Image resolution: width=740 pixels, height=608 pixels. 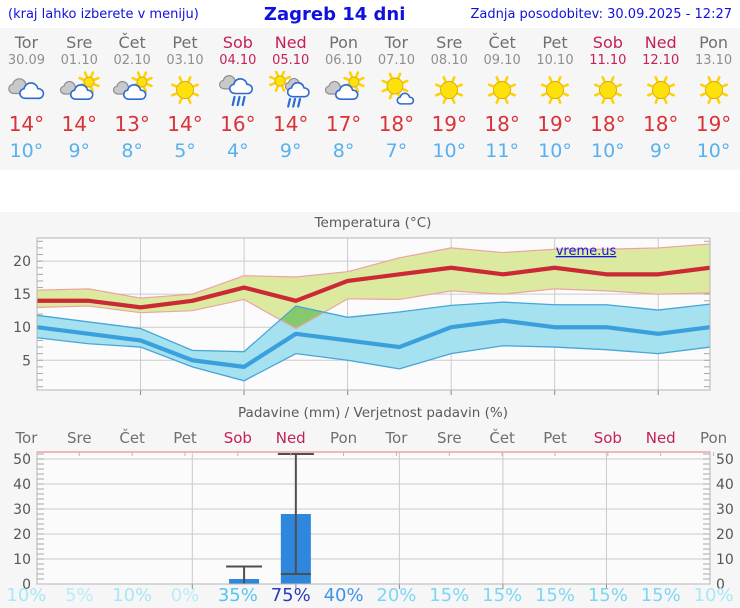 What do you see at coordinates (270, 518) in the screenshot?
I see `precip-bars` at bounding box center [270, 518].